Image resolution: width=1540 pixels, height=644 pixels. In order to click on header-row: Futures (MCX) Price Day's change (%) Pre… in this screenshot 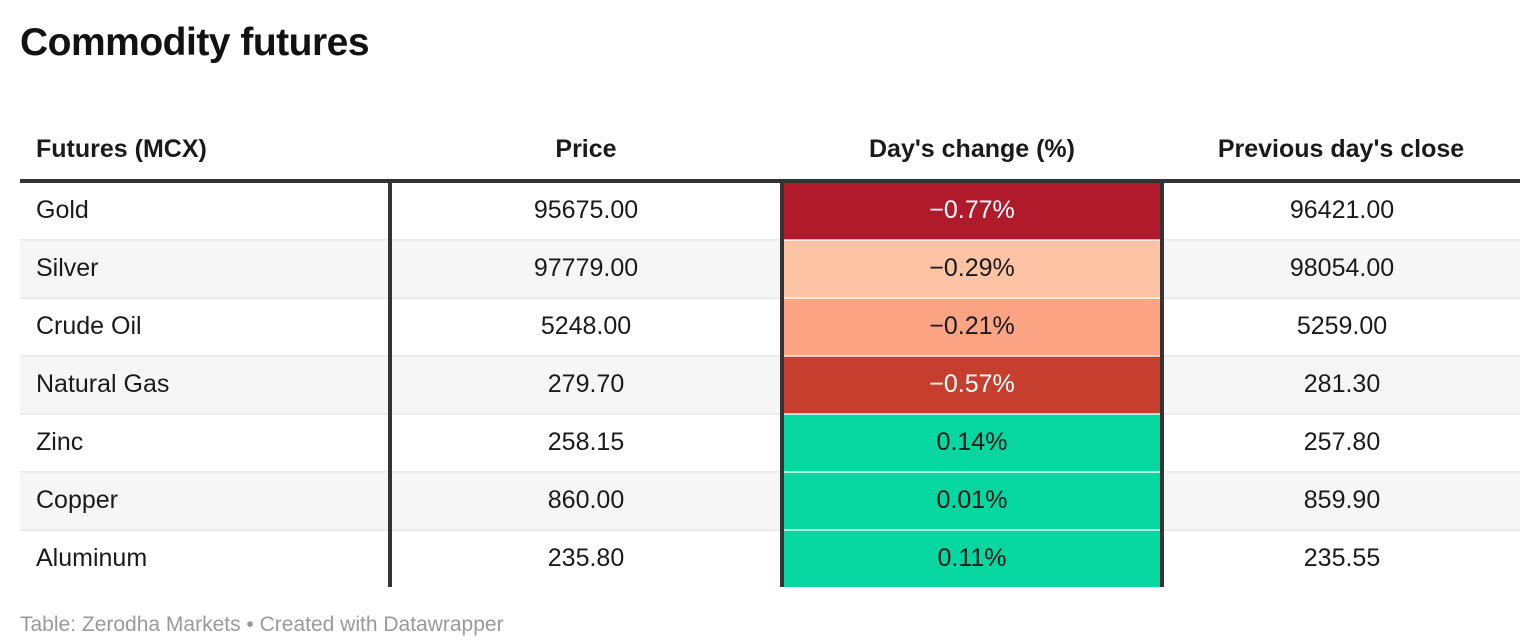, I will do `click(770, 136)`.